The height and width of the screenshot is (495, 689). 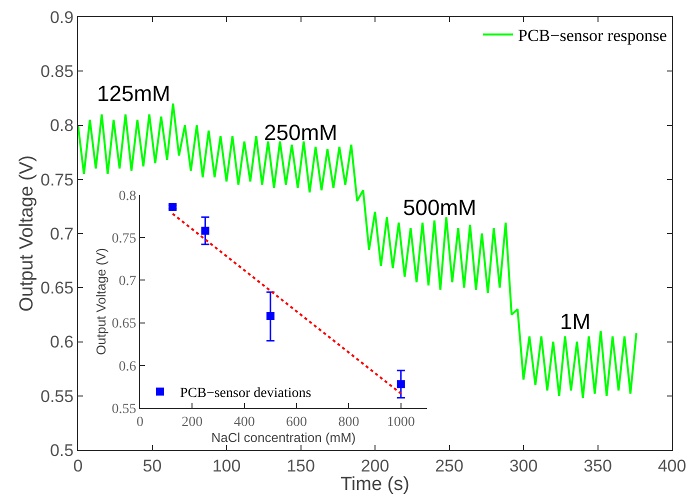 I want to click on y-tick-label: 0.5, so click(x=62, y=450).